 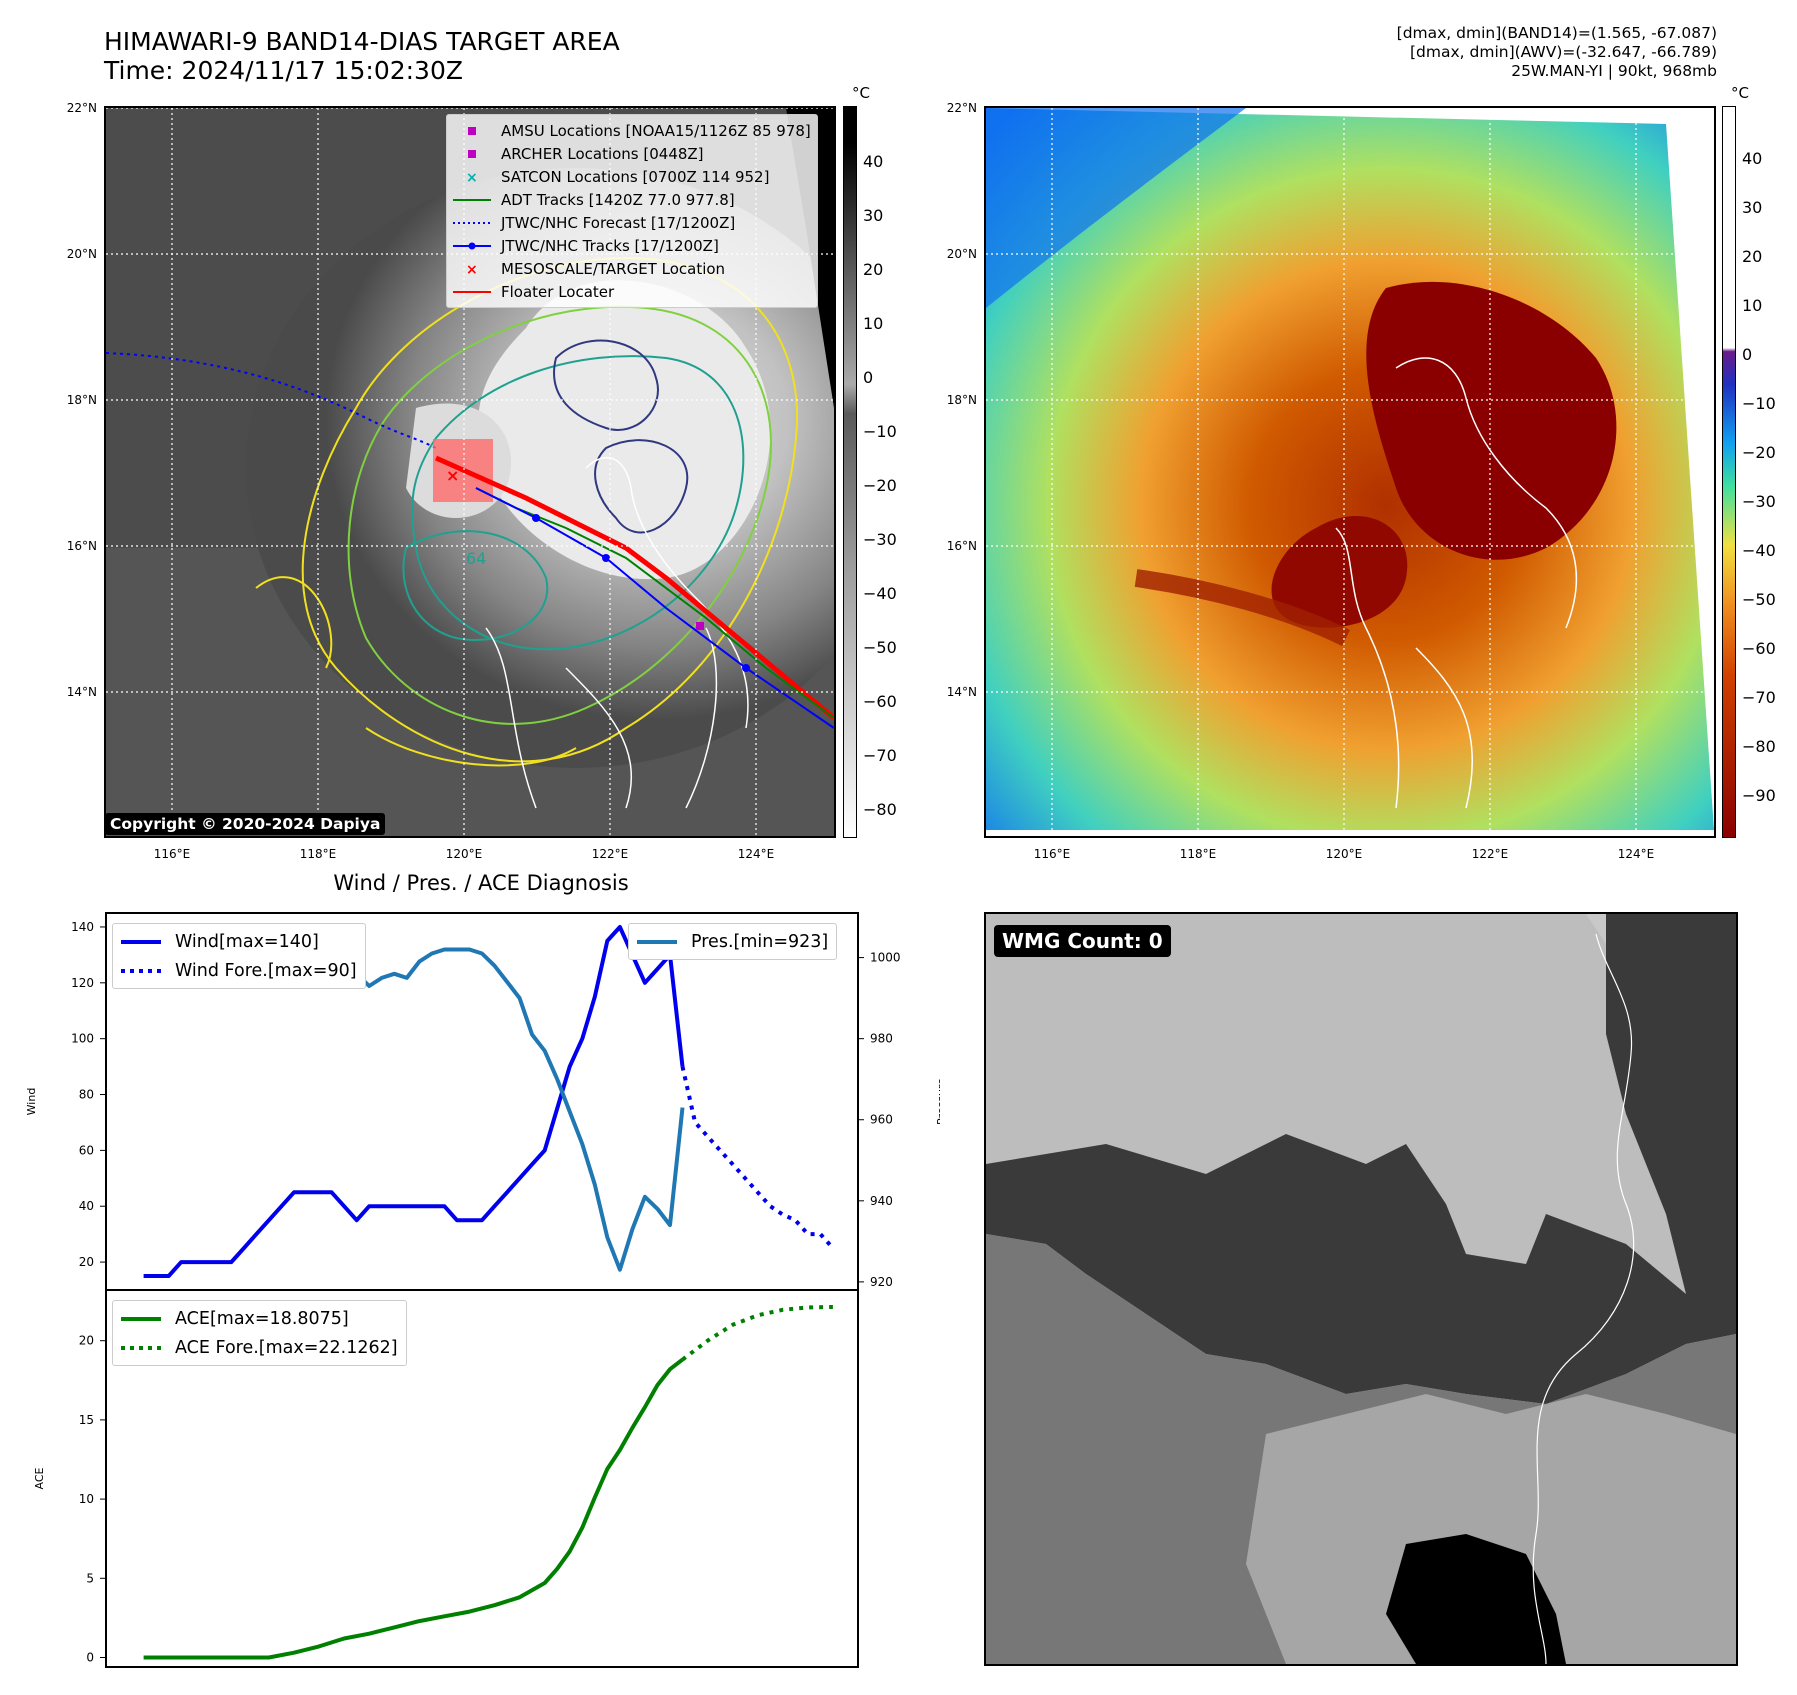 I want to click on colorbar-color-tick: −60, so click(x=1759, y=648).